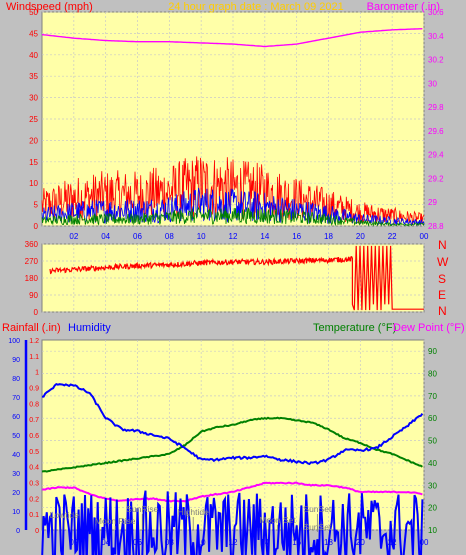  Describe the element at coordinates (34, 436) in the screenshot. I see `rainfall-y-tick: 0.6` at that location.